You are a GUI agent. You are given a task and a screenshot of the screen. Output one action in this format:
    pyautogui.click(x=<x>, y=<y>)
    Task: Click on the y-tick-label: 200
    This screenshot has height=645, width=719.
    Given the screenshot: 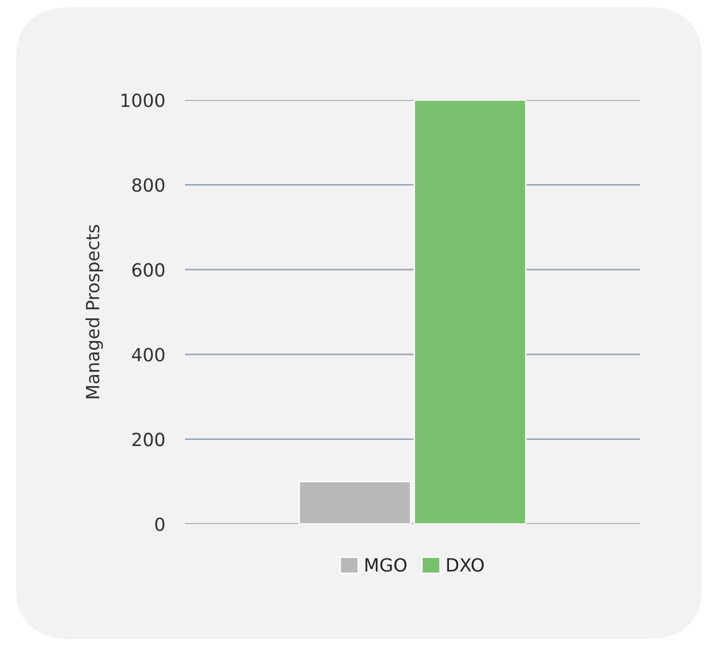 What is the action you would take?
    pyautogui.click(x=148, y=439)
    